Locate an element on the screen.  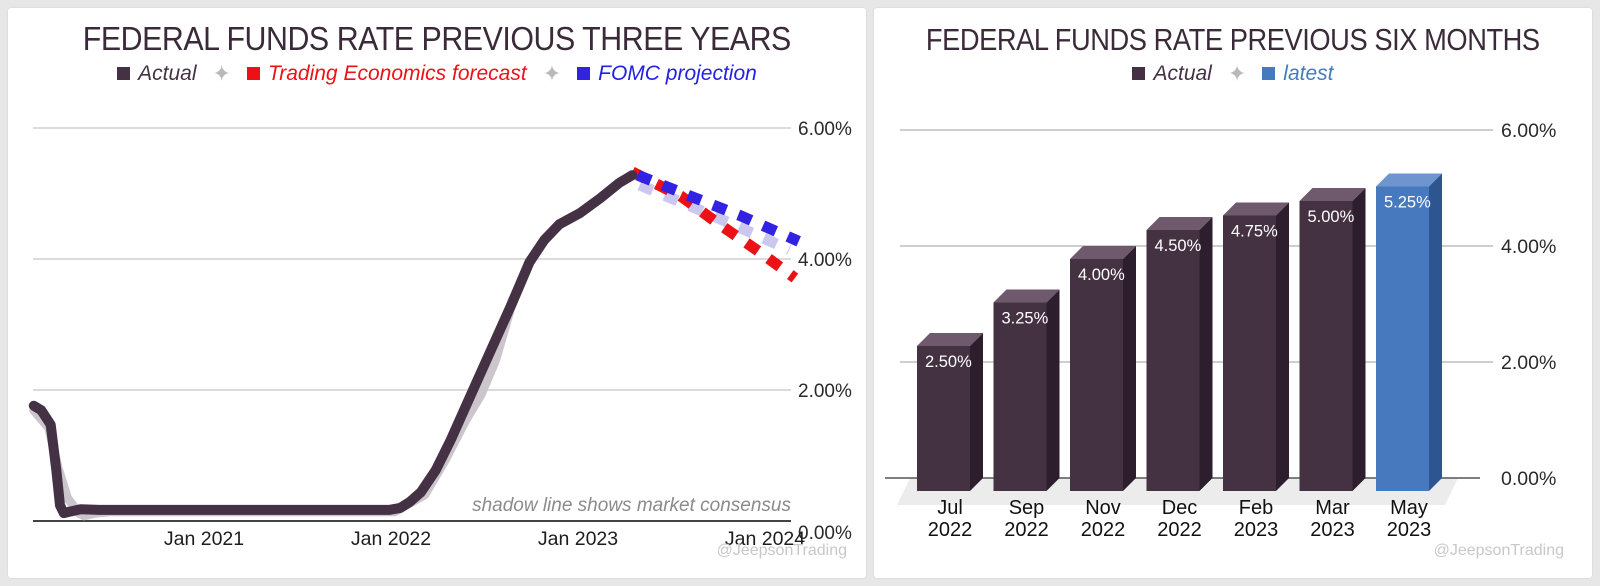
shadow-line-annotation: shadow line shows market consensus is located at coordinates (631, 505).